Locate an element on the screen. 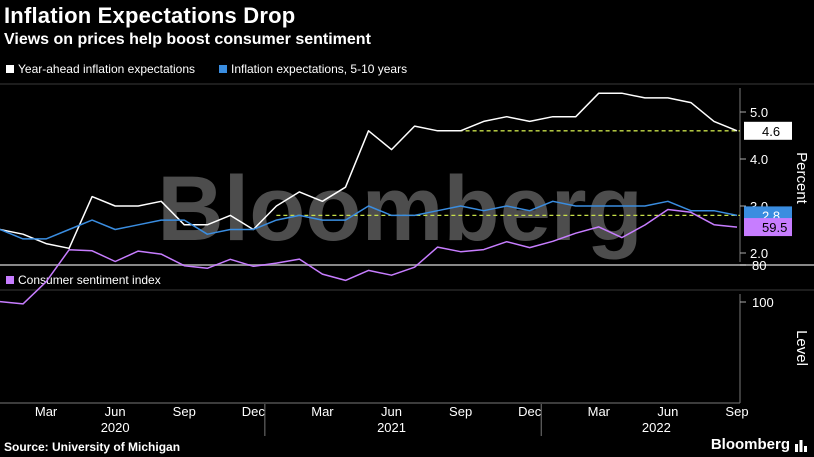 The width and height of the screenshot is (814, 457). legend-swatch-white is located at coordinates (10, 69).